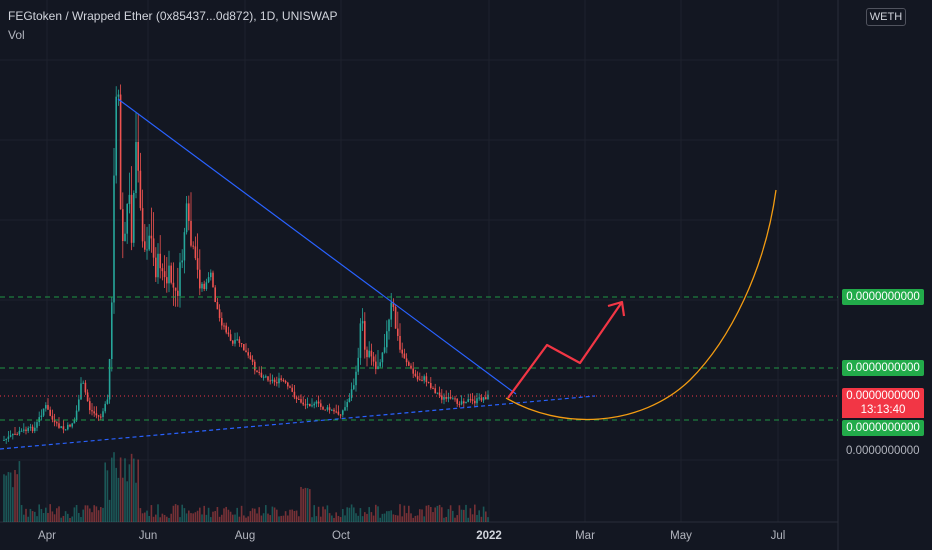 This screenshot has width=932, height=550. I want to click on volume-bars, so click(246, 487).